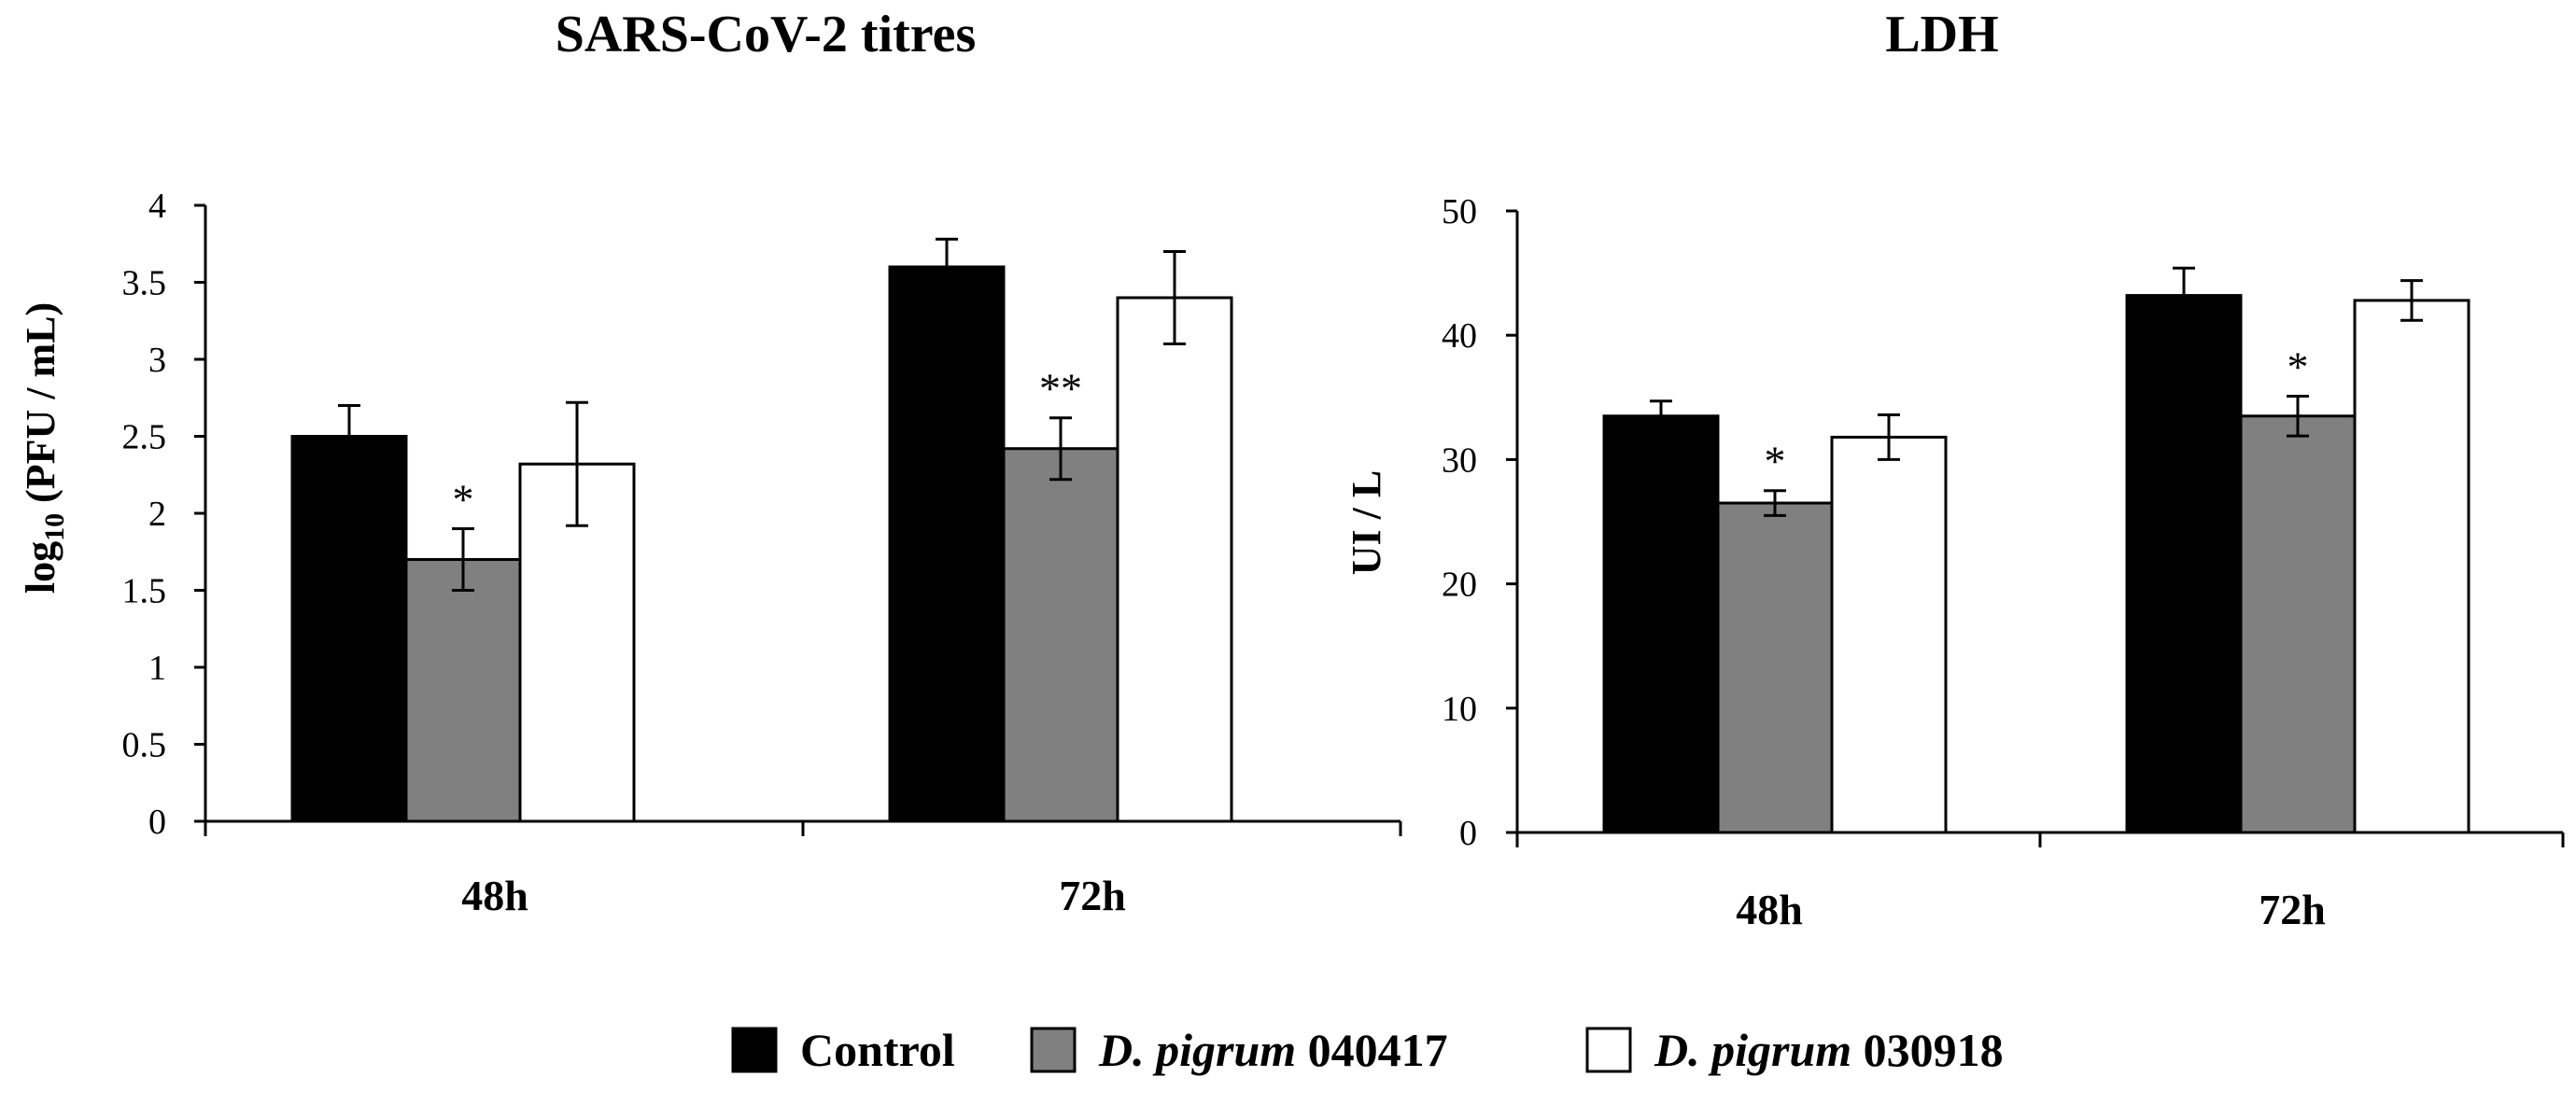 The height and width of the screenshot is (1105, 2576). I want to click on y-tick-label: 30, so click(1459, 460).